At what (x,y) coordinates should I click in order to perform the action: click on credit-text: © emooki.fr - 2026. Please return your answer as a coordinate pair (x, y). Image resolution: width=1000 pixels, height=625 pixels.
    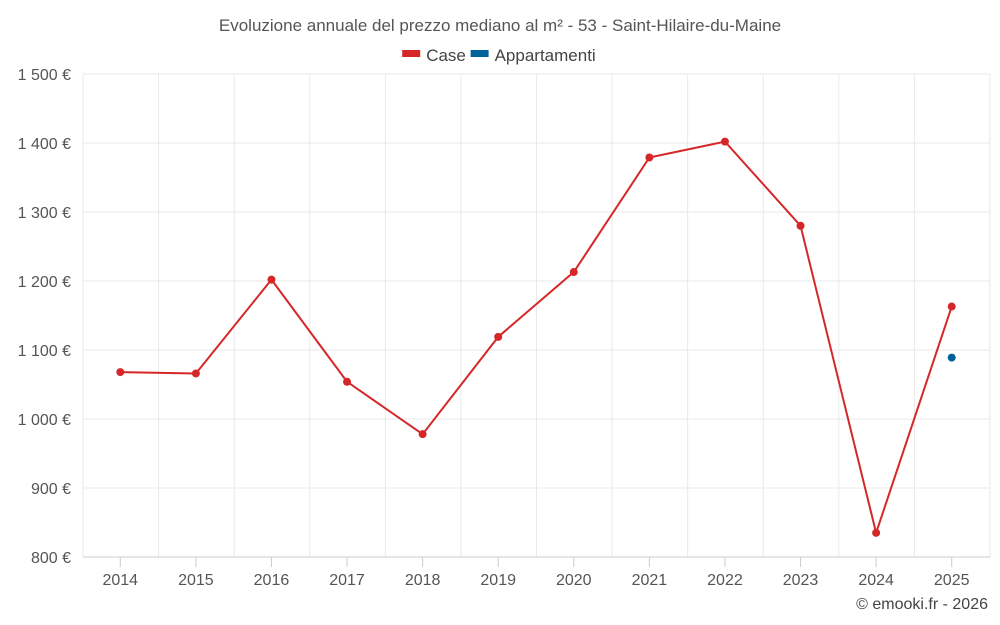
    Looking at the image, I should click on (922, 604).